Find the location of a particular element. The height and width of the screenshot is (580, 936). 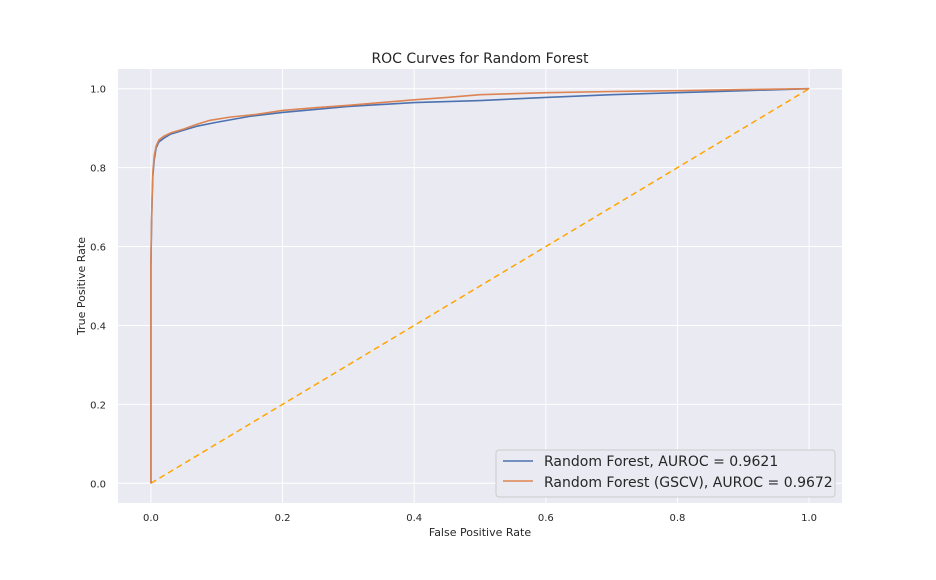

x-tick-label: 0.2 is located at coordinates (283, 518).